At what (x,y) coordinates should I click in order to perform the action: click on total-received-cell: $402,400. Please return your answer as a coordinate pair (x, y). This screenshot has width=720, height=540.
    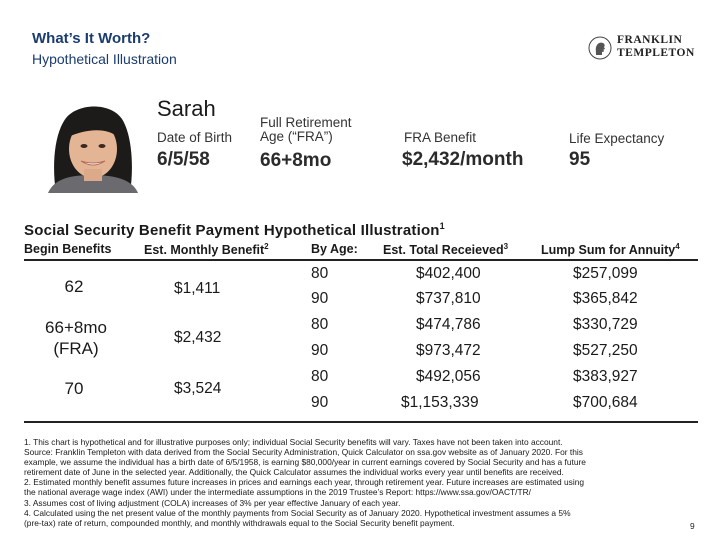
    Looking at the image, I should click on (448, 273).